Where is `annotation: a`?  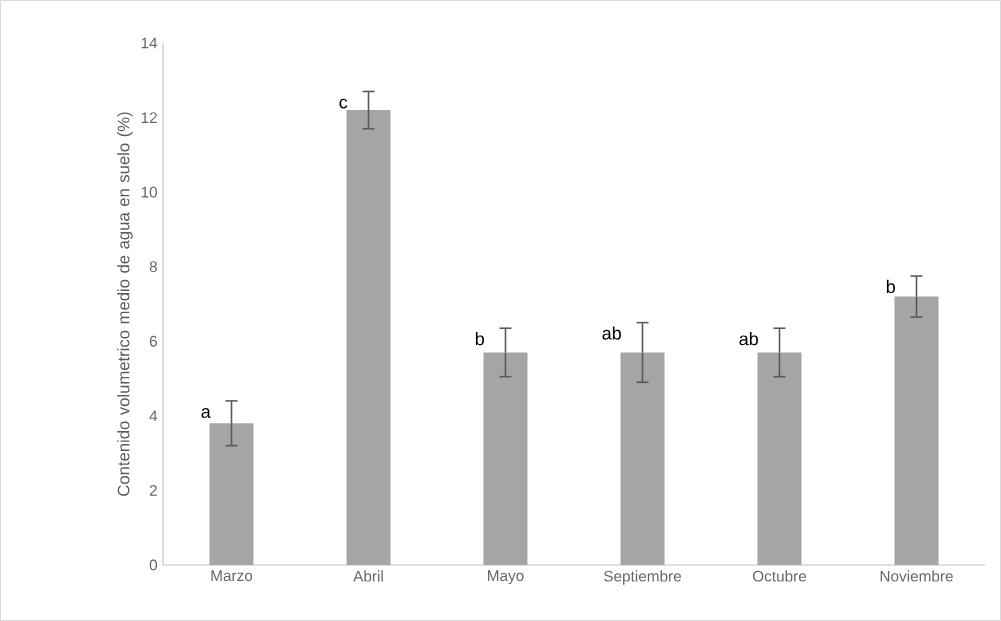 annotation: a is located at coordinates (206, 413).